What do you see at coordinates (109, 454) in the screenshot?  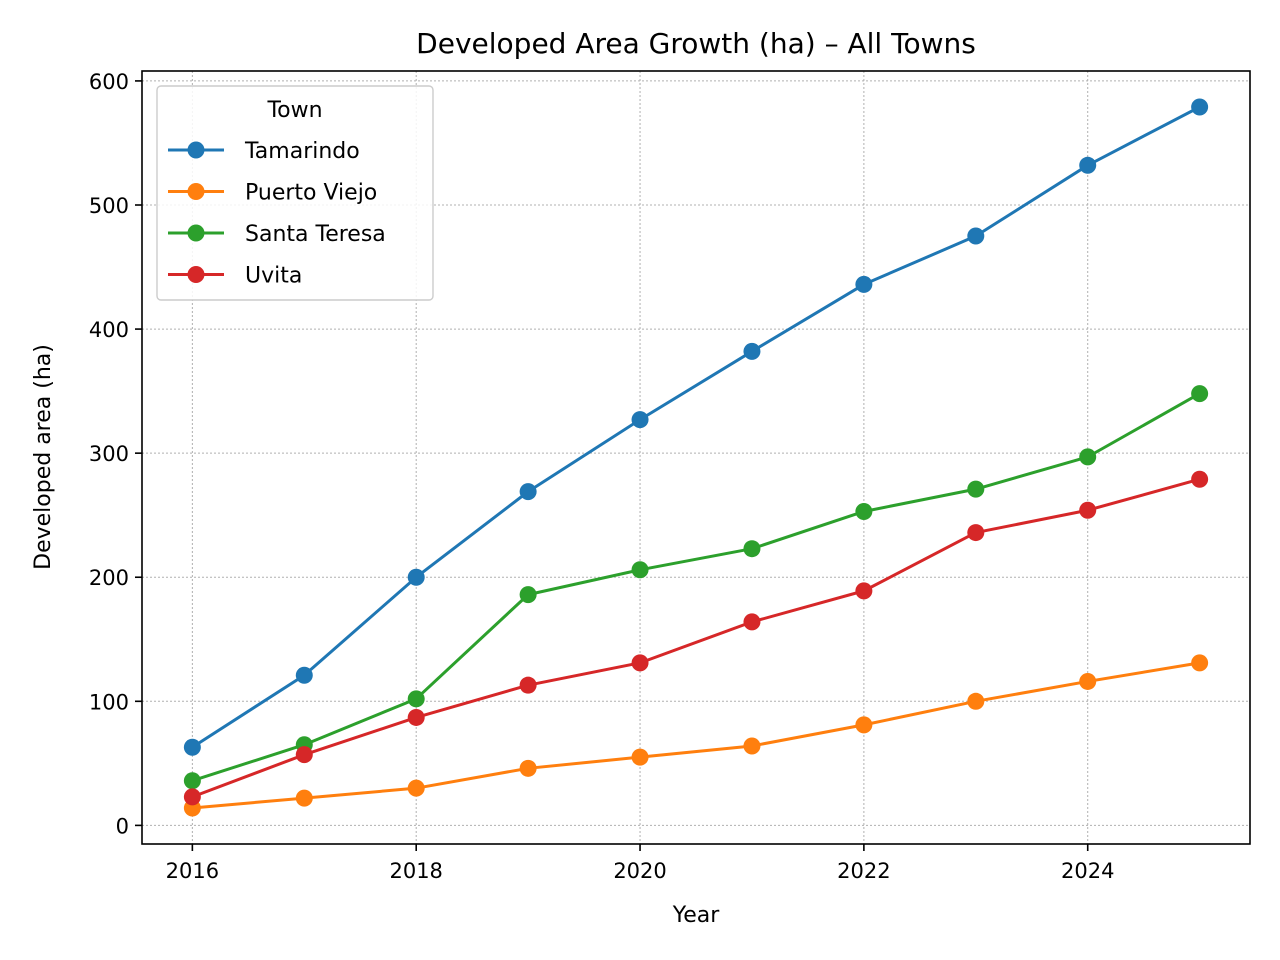 I see `y-tick-label: 300` at bounding box center [109, 454].